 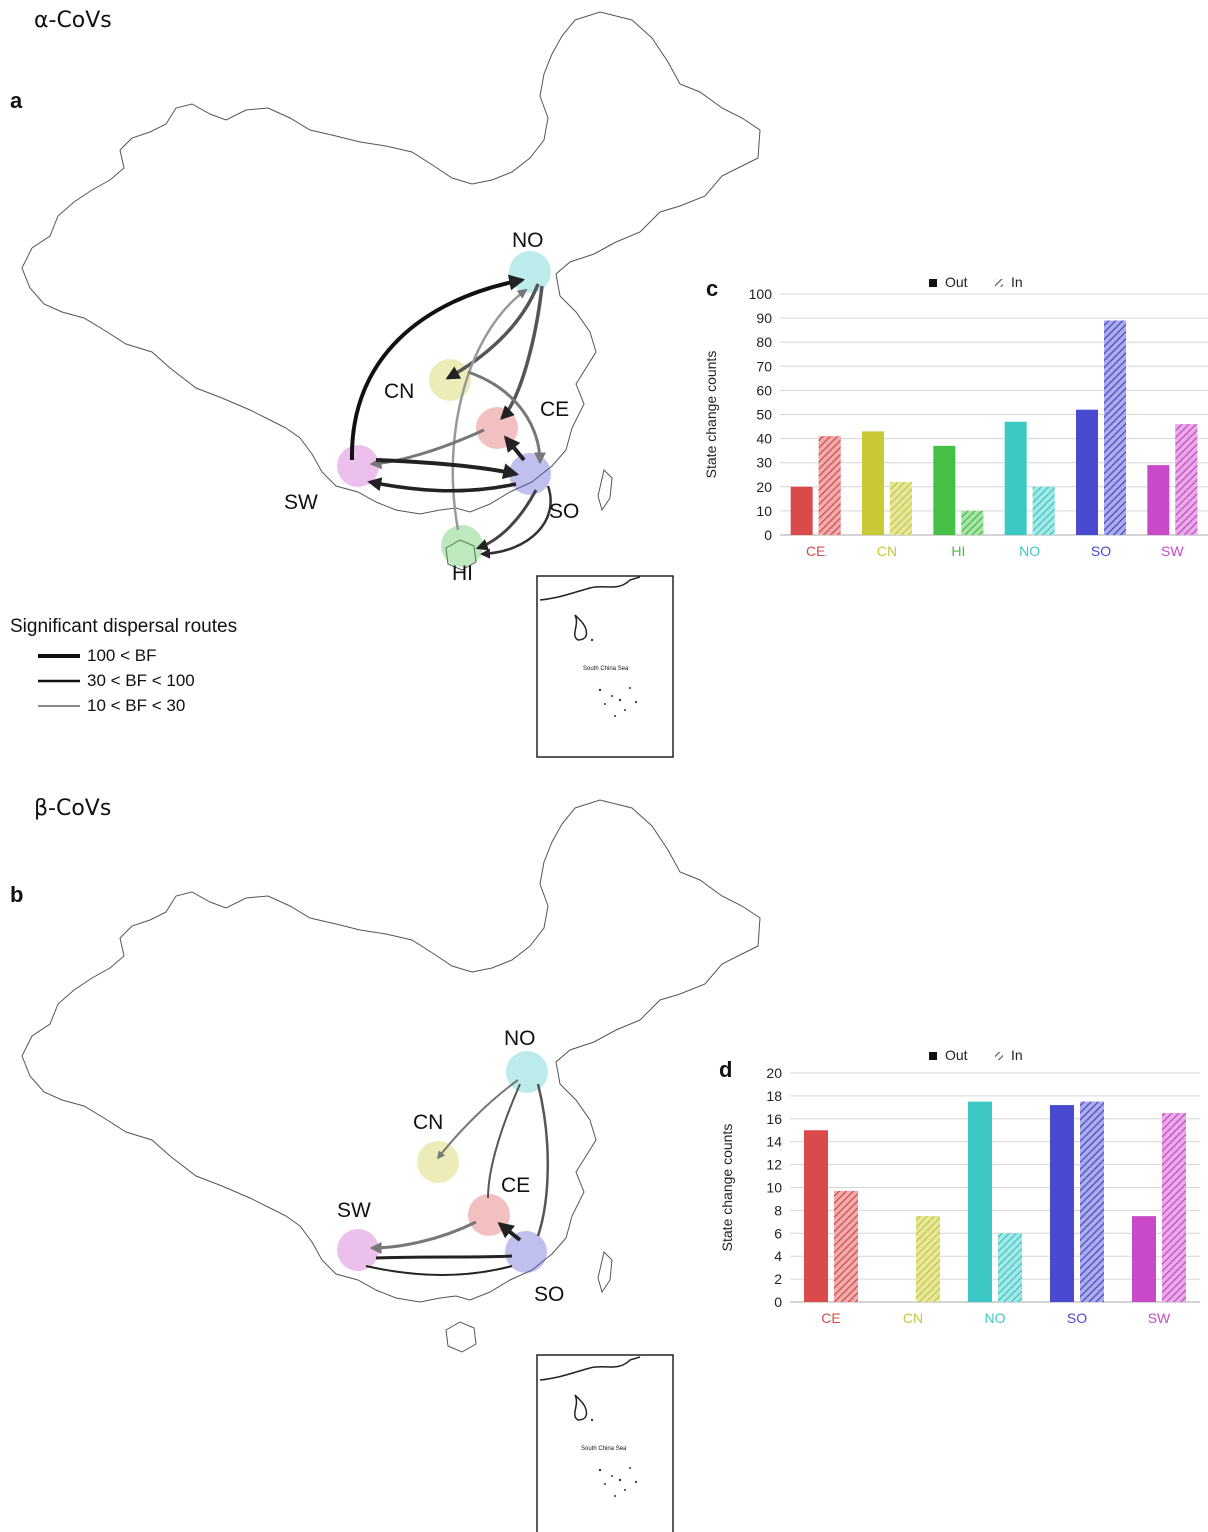 I want to click on x-tick-label-HI: HI, so click(x=958, y=551).